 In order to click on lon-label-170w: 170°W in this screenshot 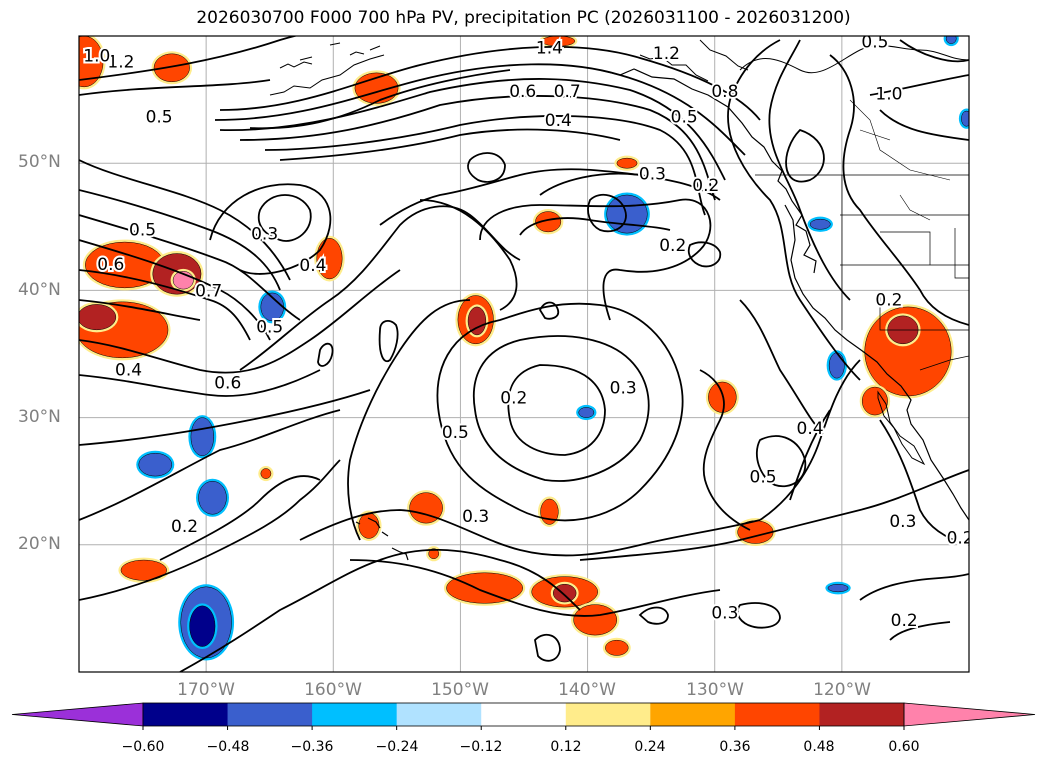, I will do `click(206, 690)`.